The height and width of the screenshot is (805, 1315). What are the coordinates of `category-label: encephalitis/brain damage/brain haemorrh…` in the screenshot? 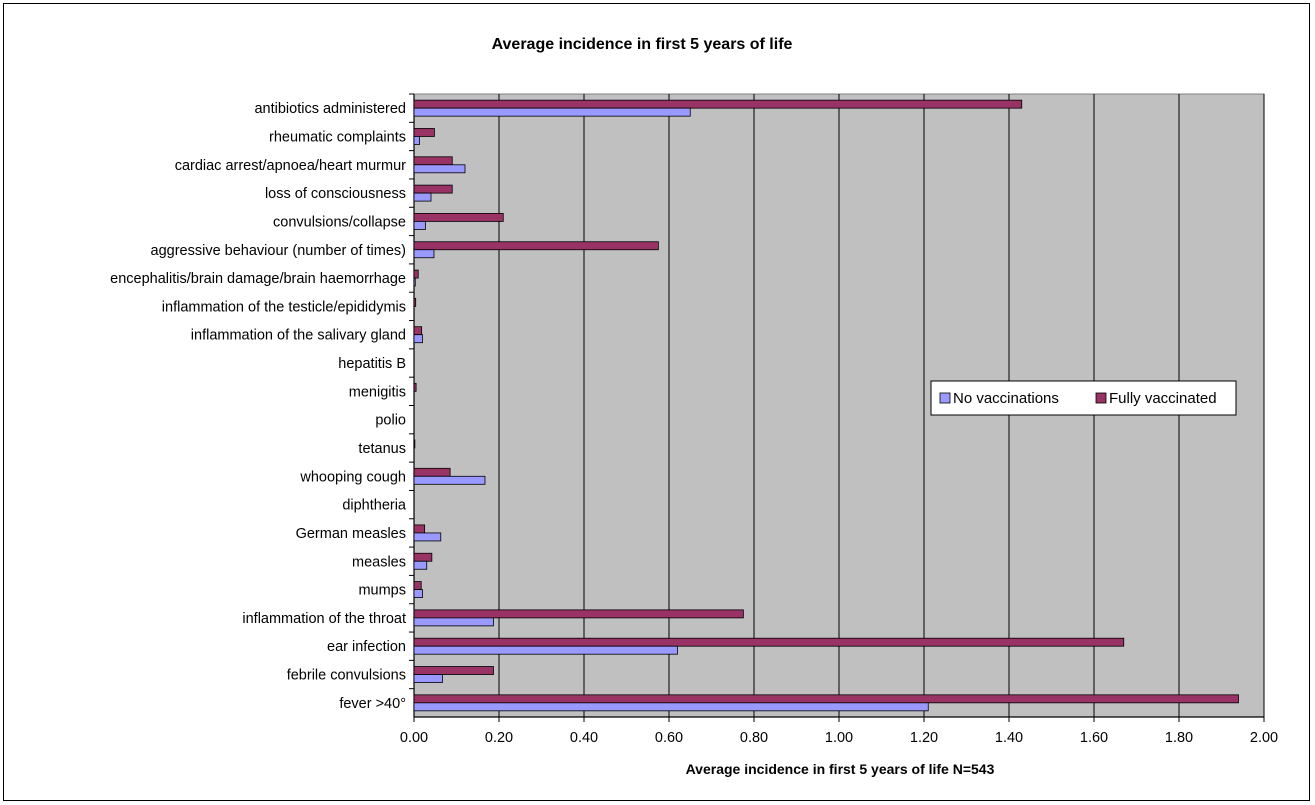 It's located at (258, 279).